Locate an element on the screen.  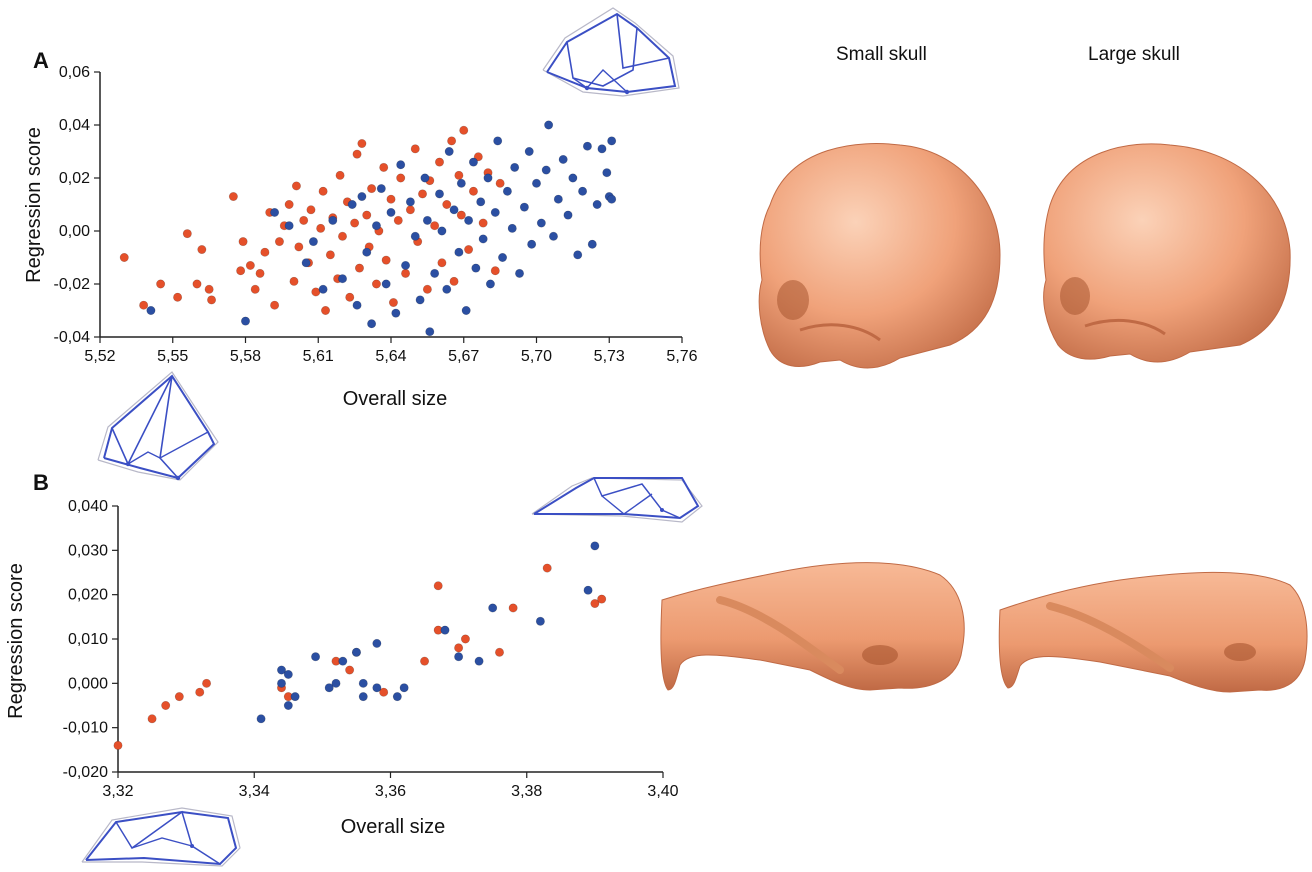
y-tick-label: -0,020 is located at coordinates (85, 772).